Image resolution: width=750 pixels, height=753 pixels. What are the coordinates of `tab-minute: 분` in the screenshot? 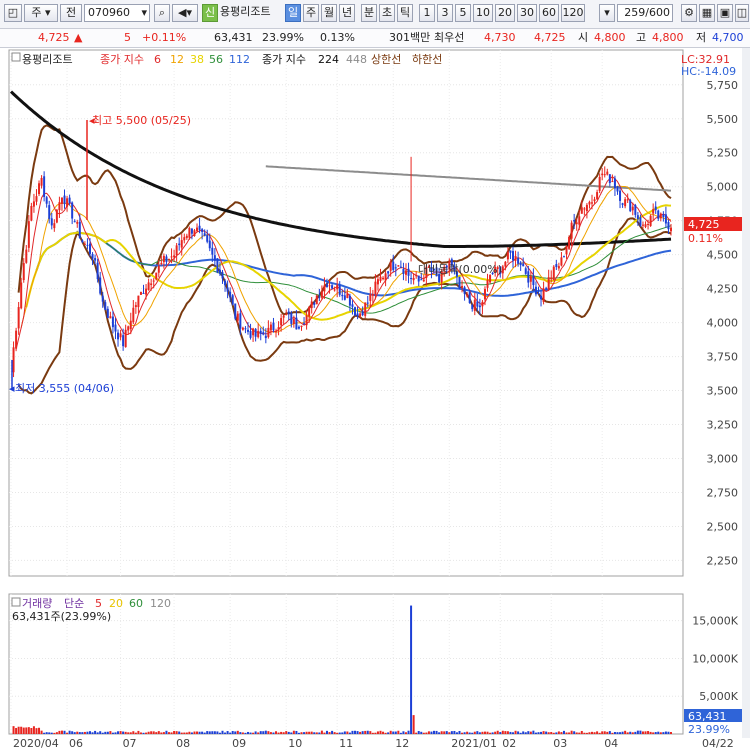 It's located at (369, 13).